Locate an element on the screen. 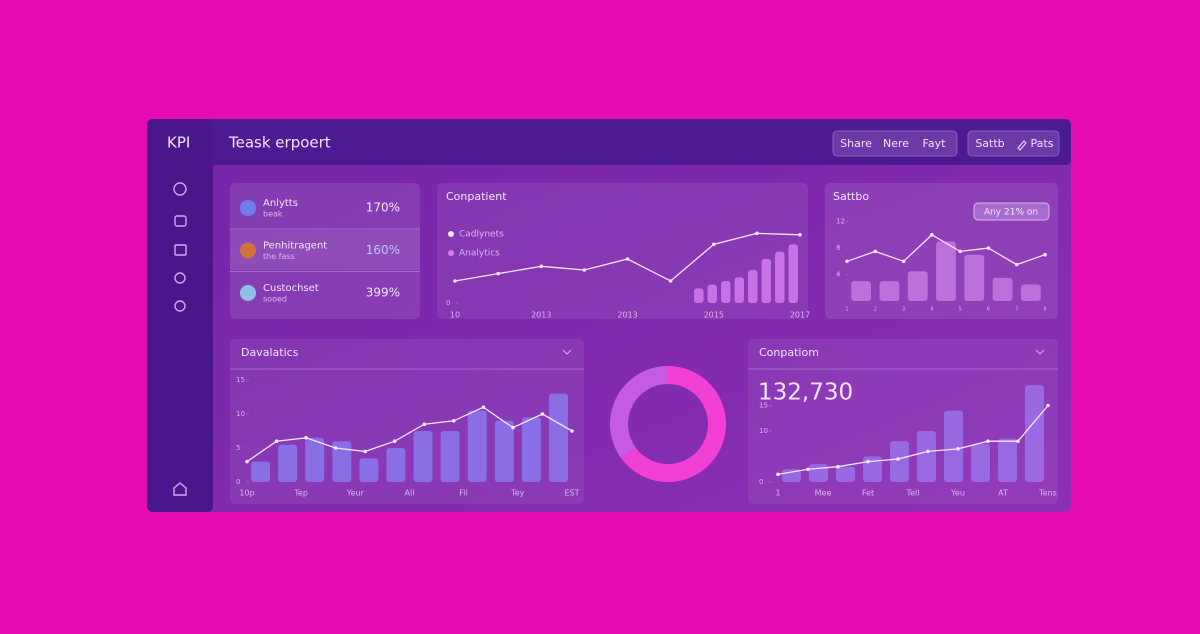 The height and width of the screenshot is (634, 1200). kpi-label: Penhitragent is located at coordinates (295, 246).